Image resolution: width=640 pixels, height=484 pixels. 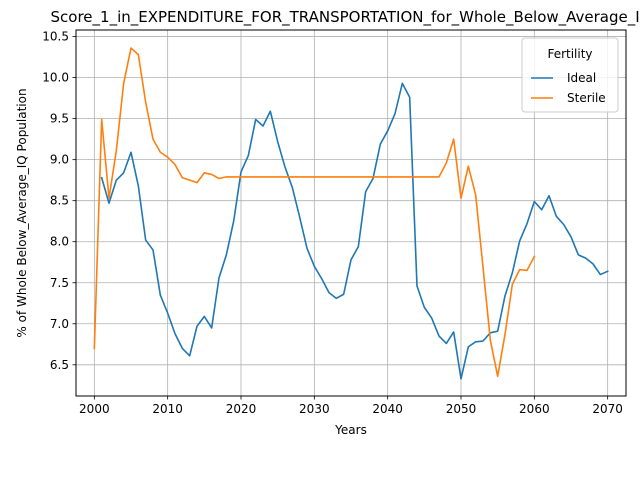 What do you see at coordinates (59, 160) in the screenshot?
I see `y-tick-label: 9.0` at bounding box center [59, 160].